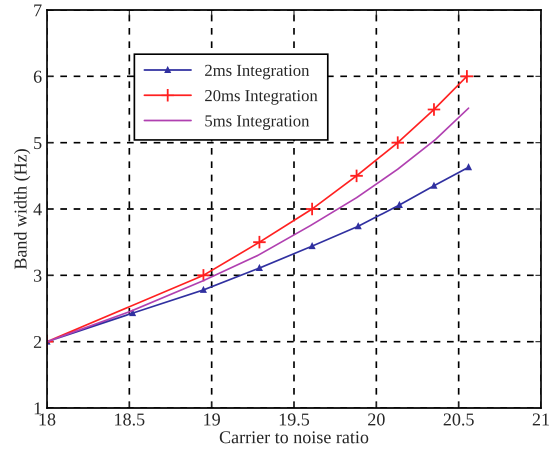  Describe the element at coordinates (257, 122) in the screenshot. I see `legend-label: 5ms Integration` at that location.